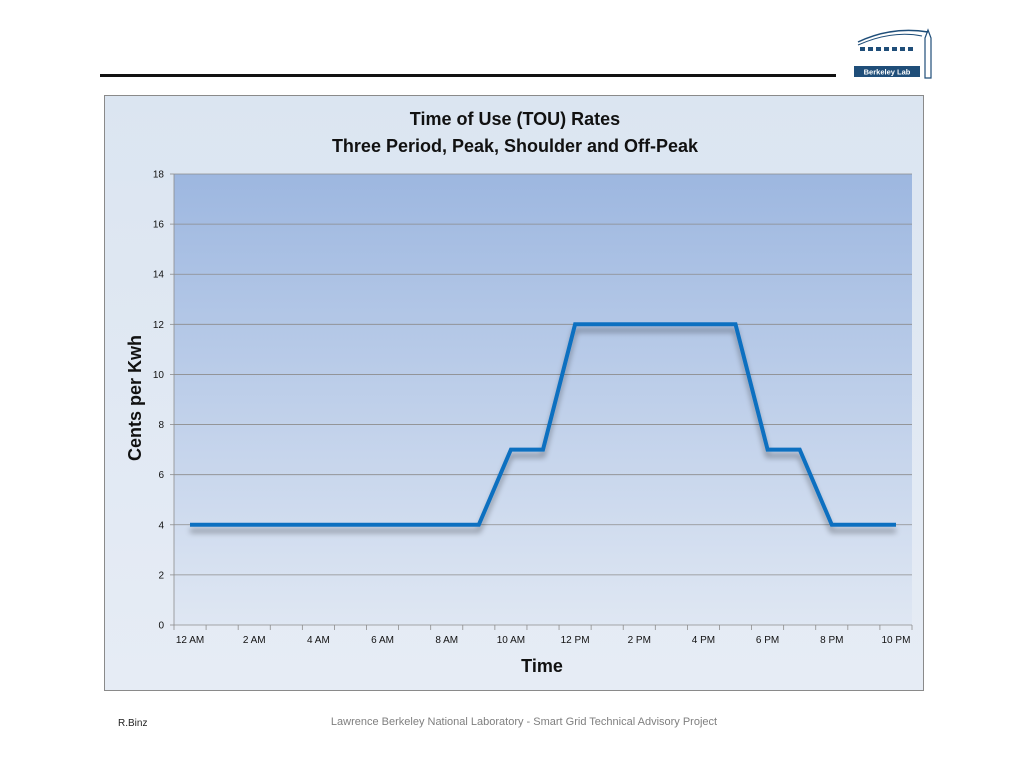  What do you see at coordinates (159, 175) in the screenshot?
I see `y-tick-label: 18` at bounding box center [159, 175].